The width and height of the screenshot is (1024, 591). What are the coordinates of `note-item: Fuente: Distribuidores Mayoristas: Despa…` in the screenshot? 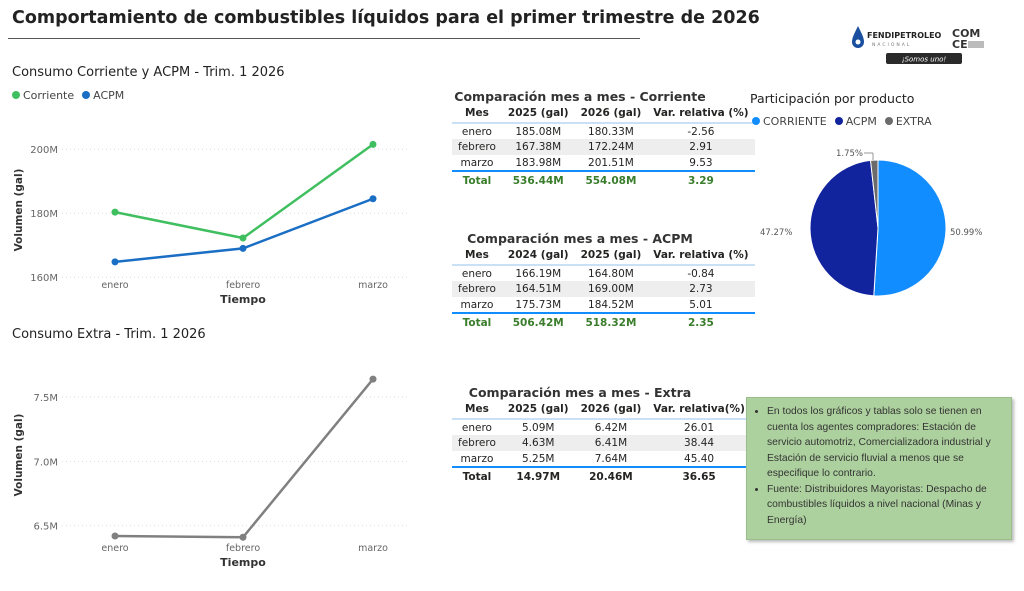 It's located at (885, 505).